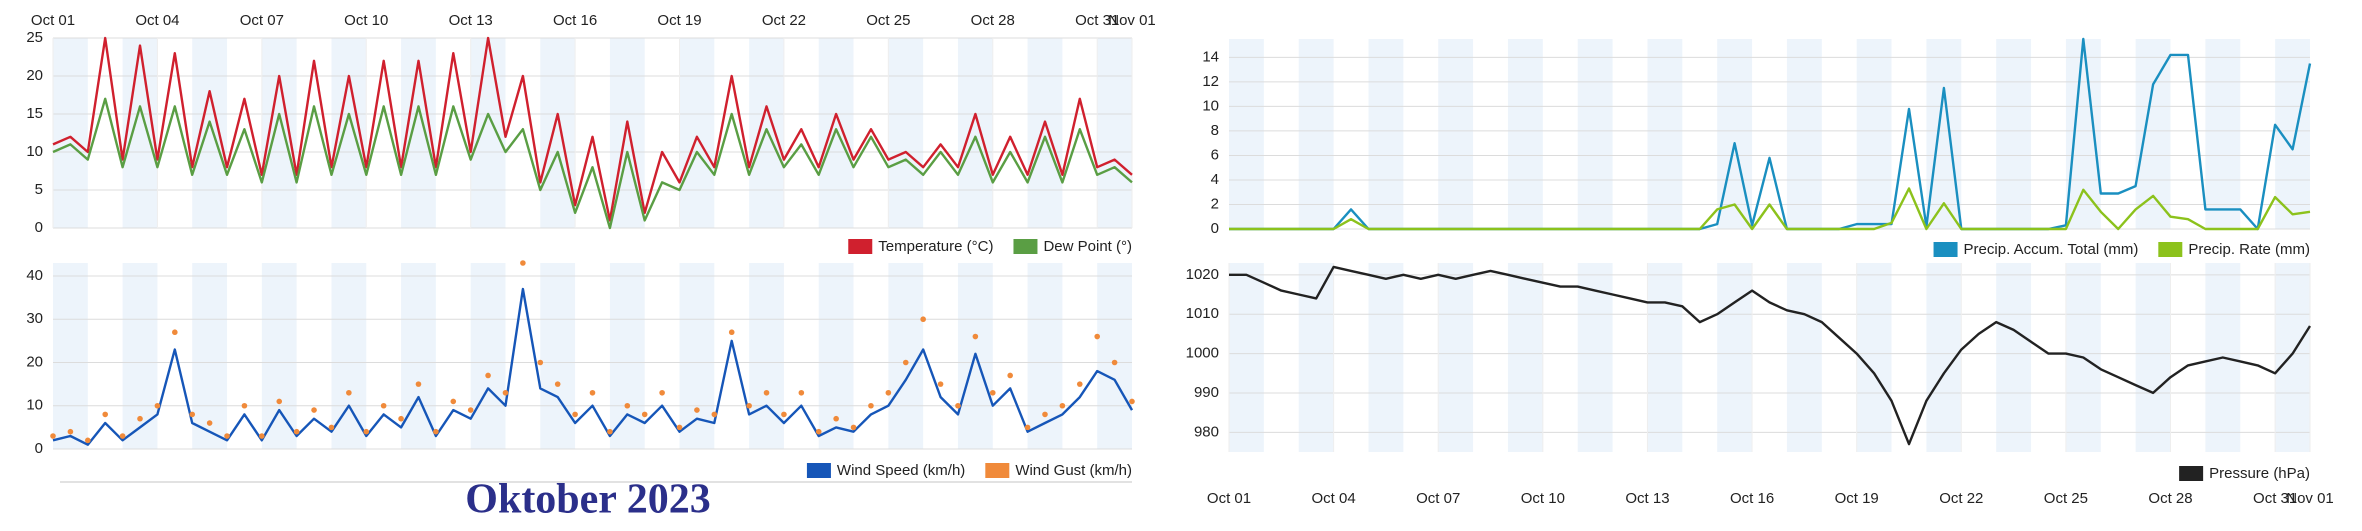 The width and height of the screenshot is (2362, 531). I want to click on legend-label: Dew Point (°), so click(1087, 246).